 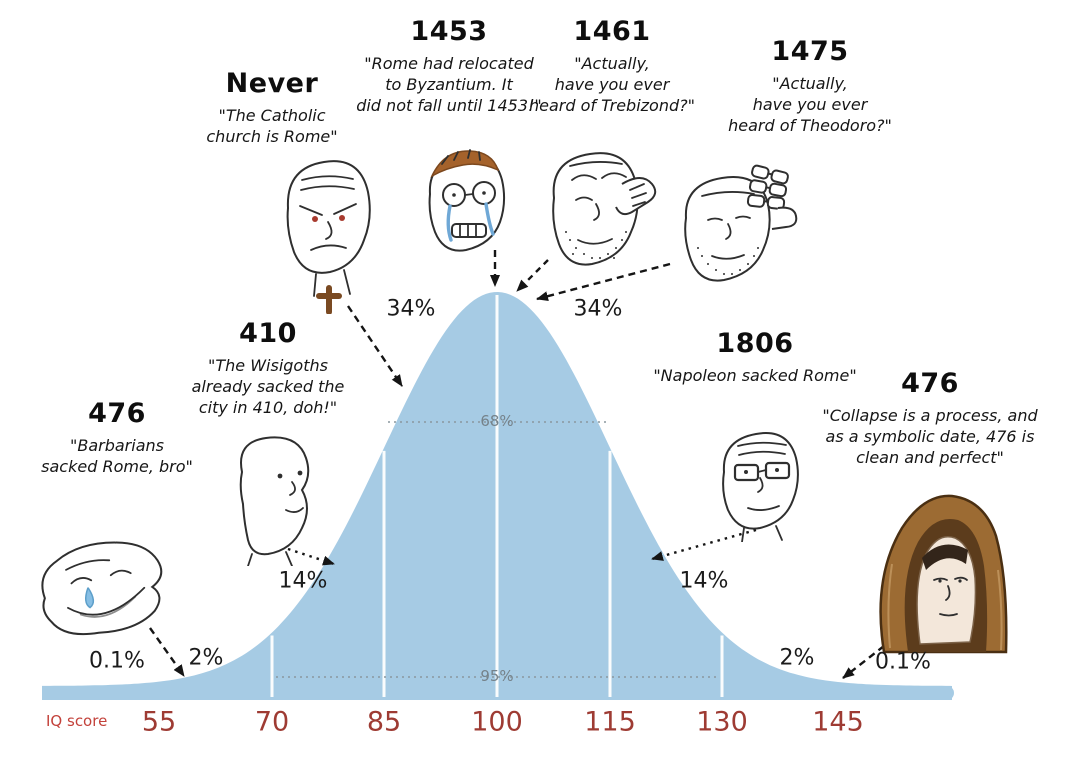 What do you see at coordinates (704, 581) in the screenshot?
I see `percent-label-14-right: 14%` at bounding box center [704, 581].